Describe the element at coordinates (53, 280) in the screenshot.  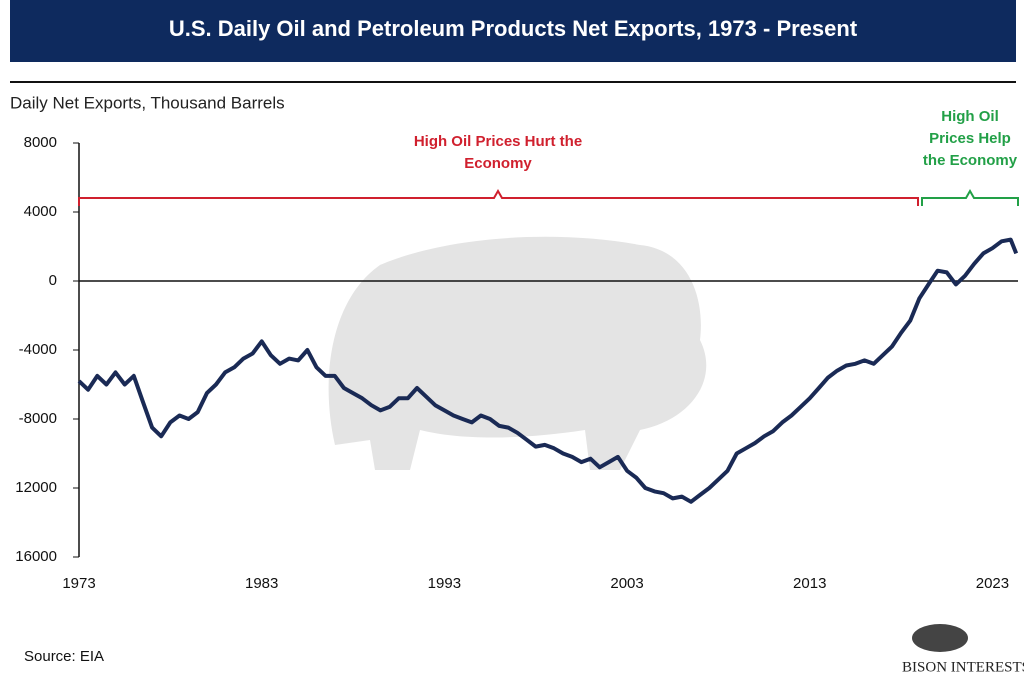
I see `y-tick-label: 0` at that location.